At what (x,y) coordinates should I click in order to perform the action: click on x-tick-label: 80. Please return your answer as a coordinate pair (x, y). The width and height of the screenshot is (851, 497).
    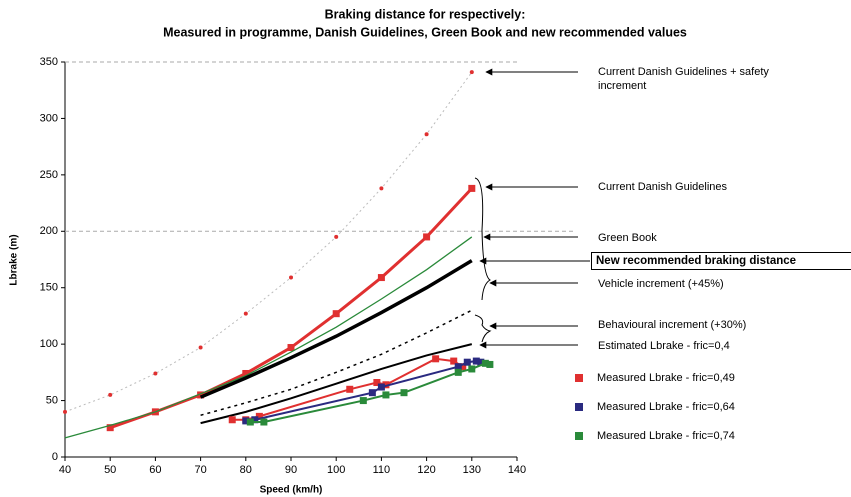
    Looking at the image, I should click on (246, 470).